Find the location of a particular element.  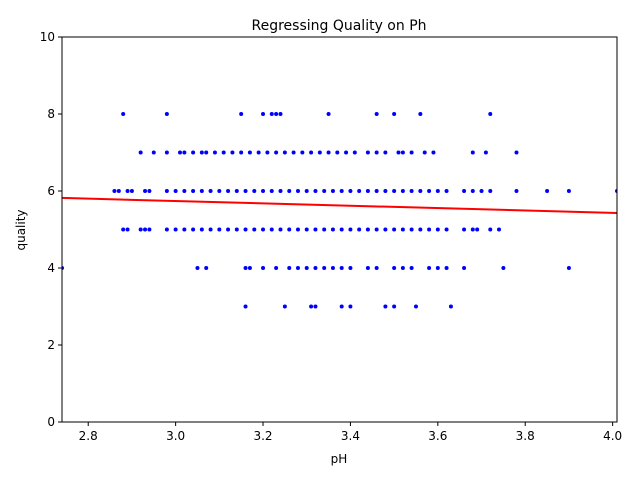

y-axis-ticks: 0 2 4 6 8 10 is located at coordinates (51, 229).